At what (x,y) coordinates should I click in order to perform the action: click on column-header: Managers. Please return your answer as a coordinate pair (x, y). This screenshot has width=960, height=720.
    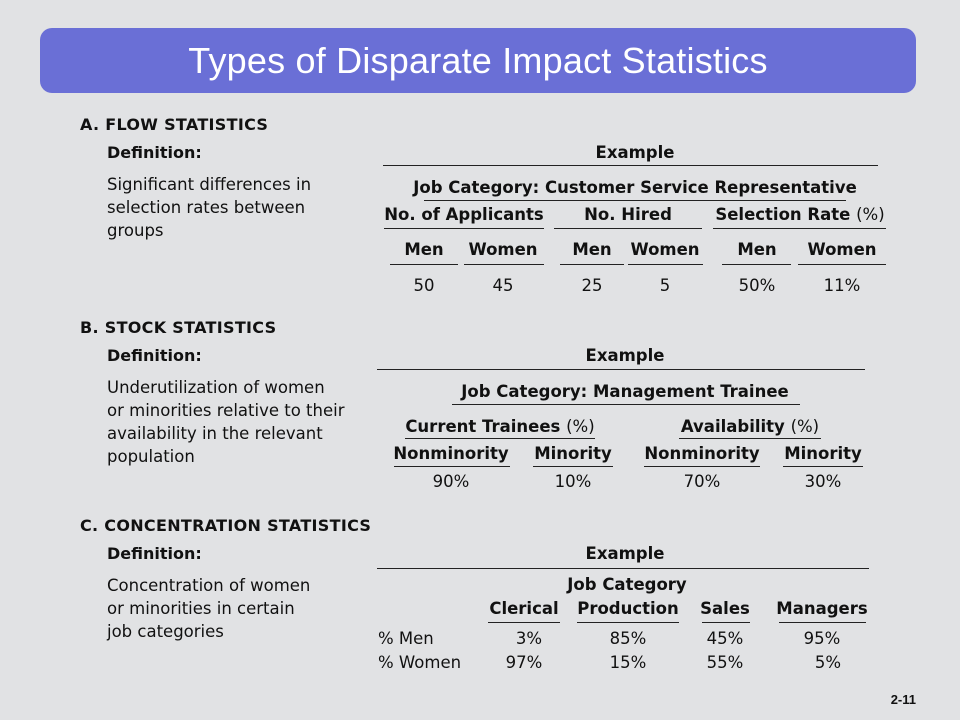
    Looking at the image, I should click on (822, 608).